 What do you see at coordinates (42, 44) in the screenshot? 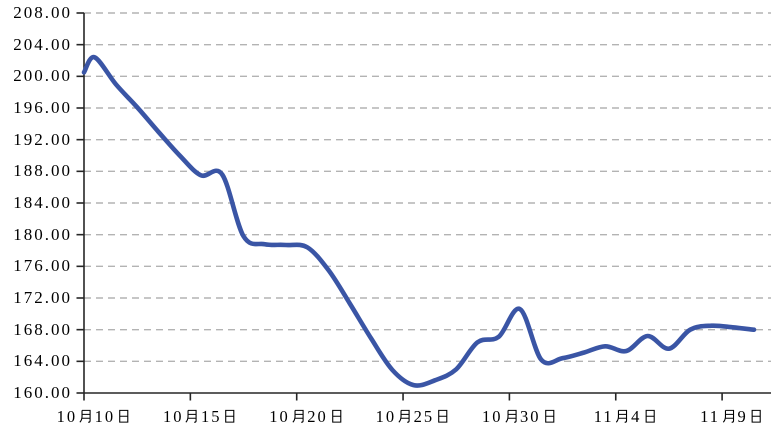
I see `y-axis-label: 204.00` at bounding box center [42, 44].